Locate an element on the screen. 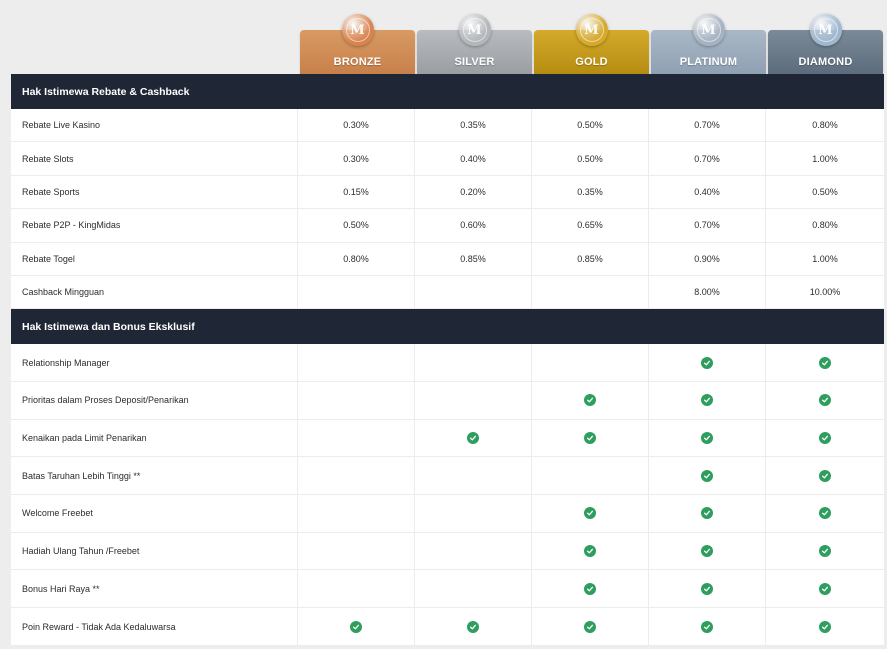 Image resolution: width=887 pixels, height=649 pixels. table-row: Hadiah Ulang Tahun /Freebet is located at coordinates (447, 551).